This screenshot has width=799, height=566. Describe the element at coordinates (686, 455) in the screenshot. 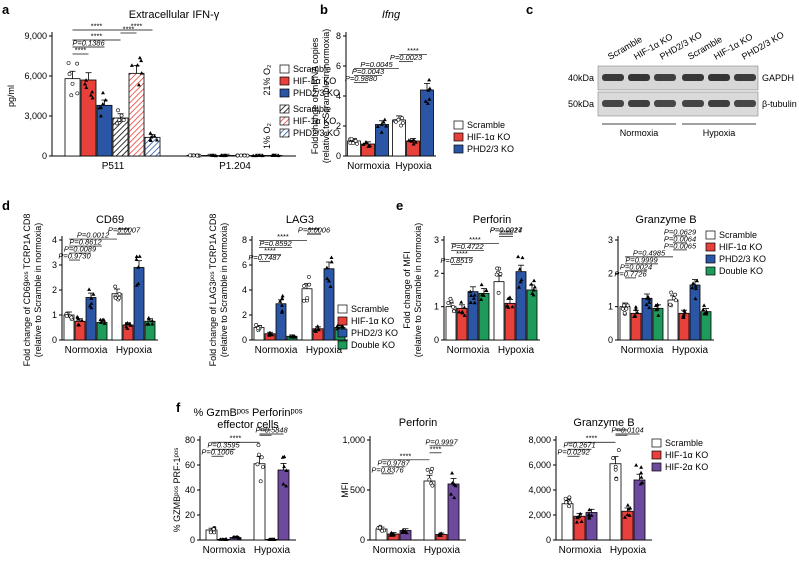

I see `legend-label: HIF-1α KO` at that location.